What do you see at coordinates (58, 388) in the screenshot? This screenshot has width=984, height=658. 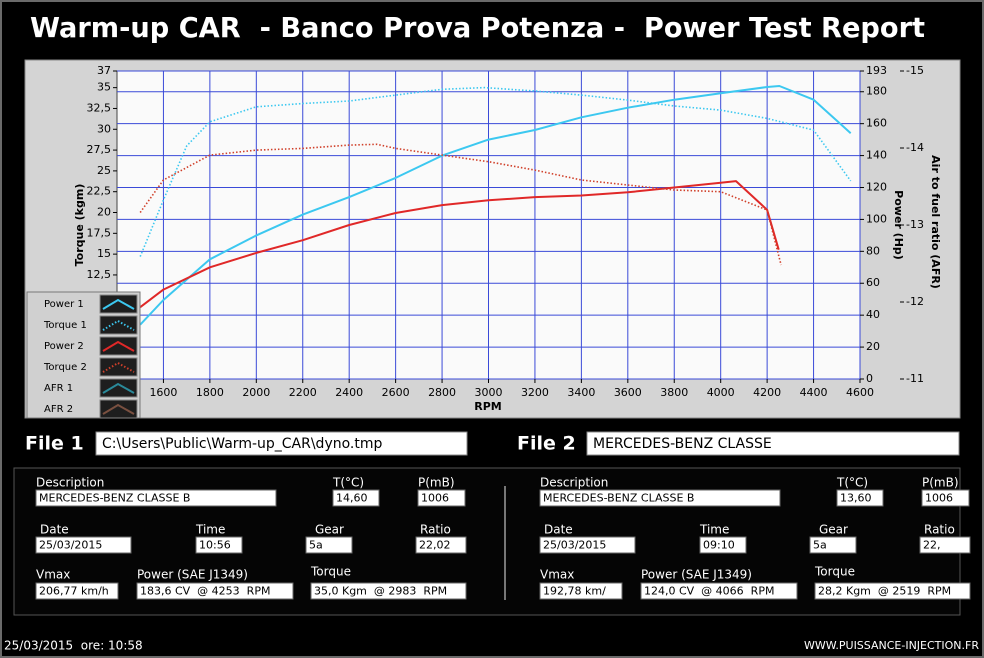 I see `legend-label: AFR 1` at bounding box center [58, 388].